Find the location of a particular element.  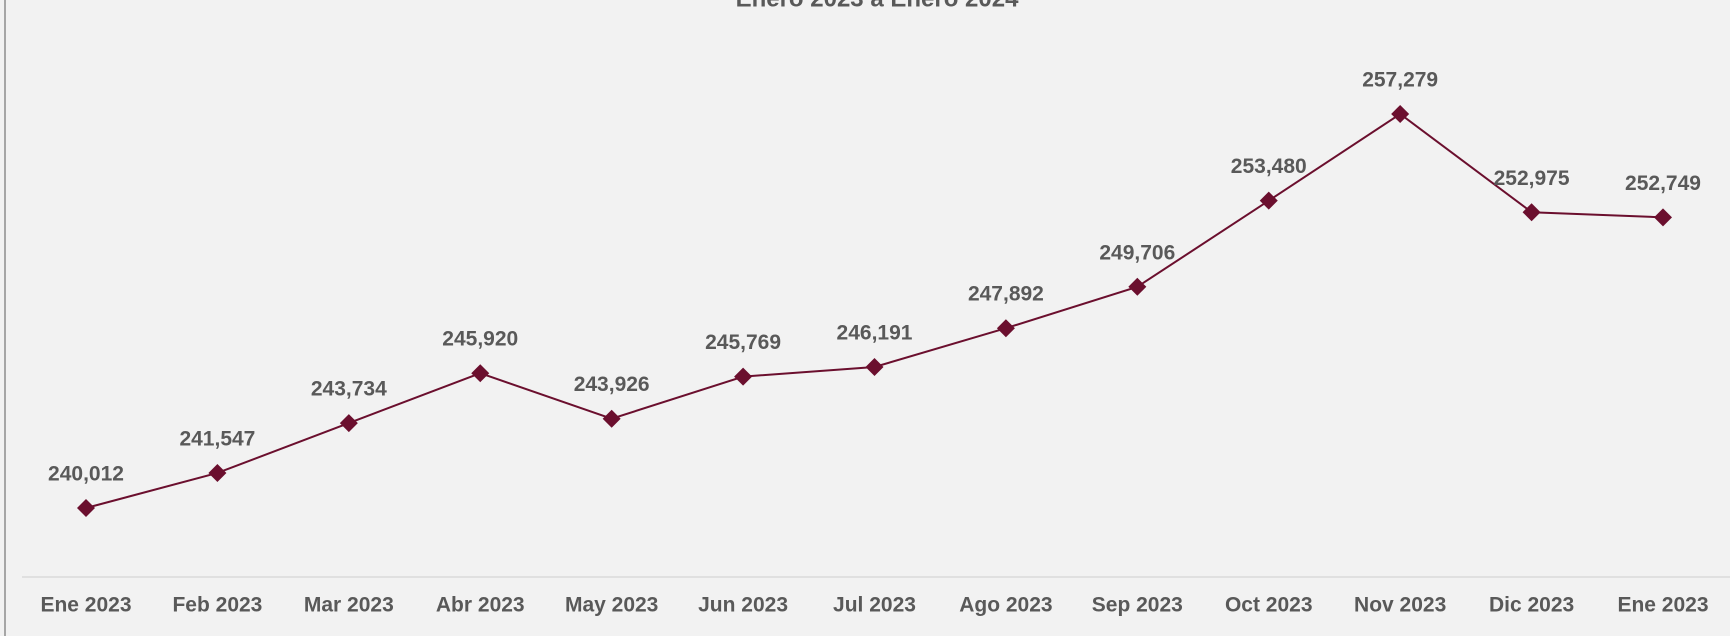

data-label: 241,547 is located at coordinates (217, 439).